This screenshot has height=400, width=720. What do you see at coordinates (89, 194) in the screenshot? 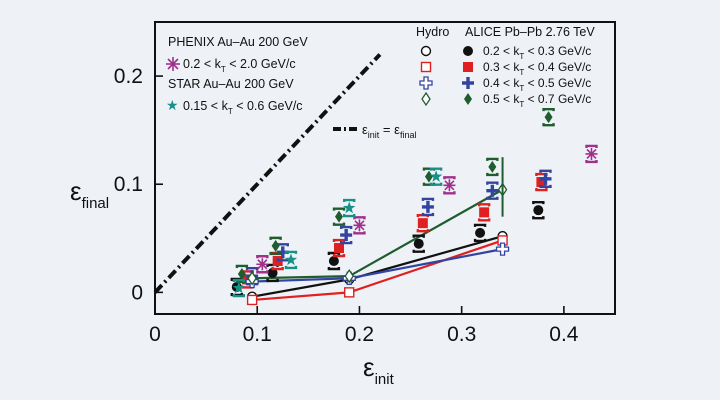
I see `y-axis-title: εfinal` at bounding box center [89, 194].